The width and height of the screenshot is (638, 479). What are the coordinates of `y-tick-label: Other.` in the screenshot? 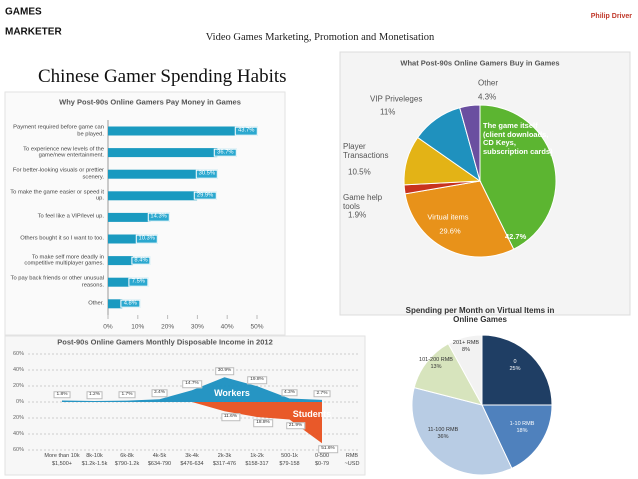 It's located at (96, 303).